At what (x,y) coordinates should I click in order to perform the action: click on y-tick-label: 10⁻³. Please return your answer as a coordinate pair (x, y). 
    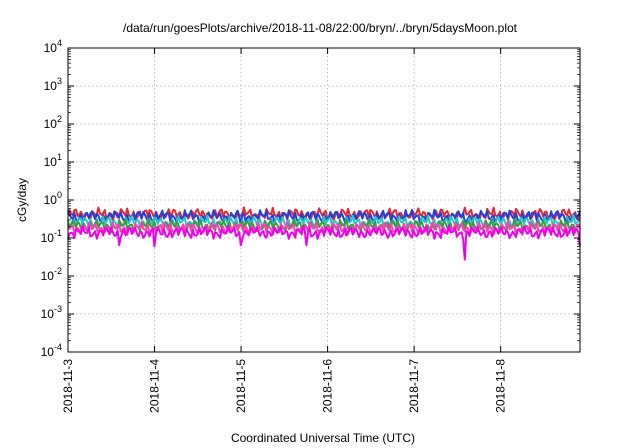
    Looking at the image, I should click on (51, 312).